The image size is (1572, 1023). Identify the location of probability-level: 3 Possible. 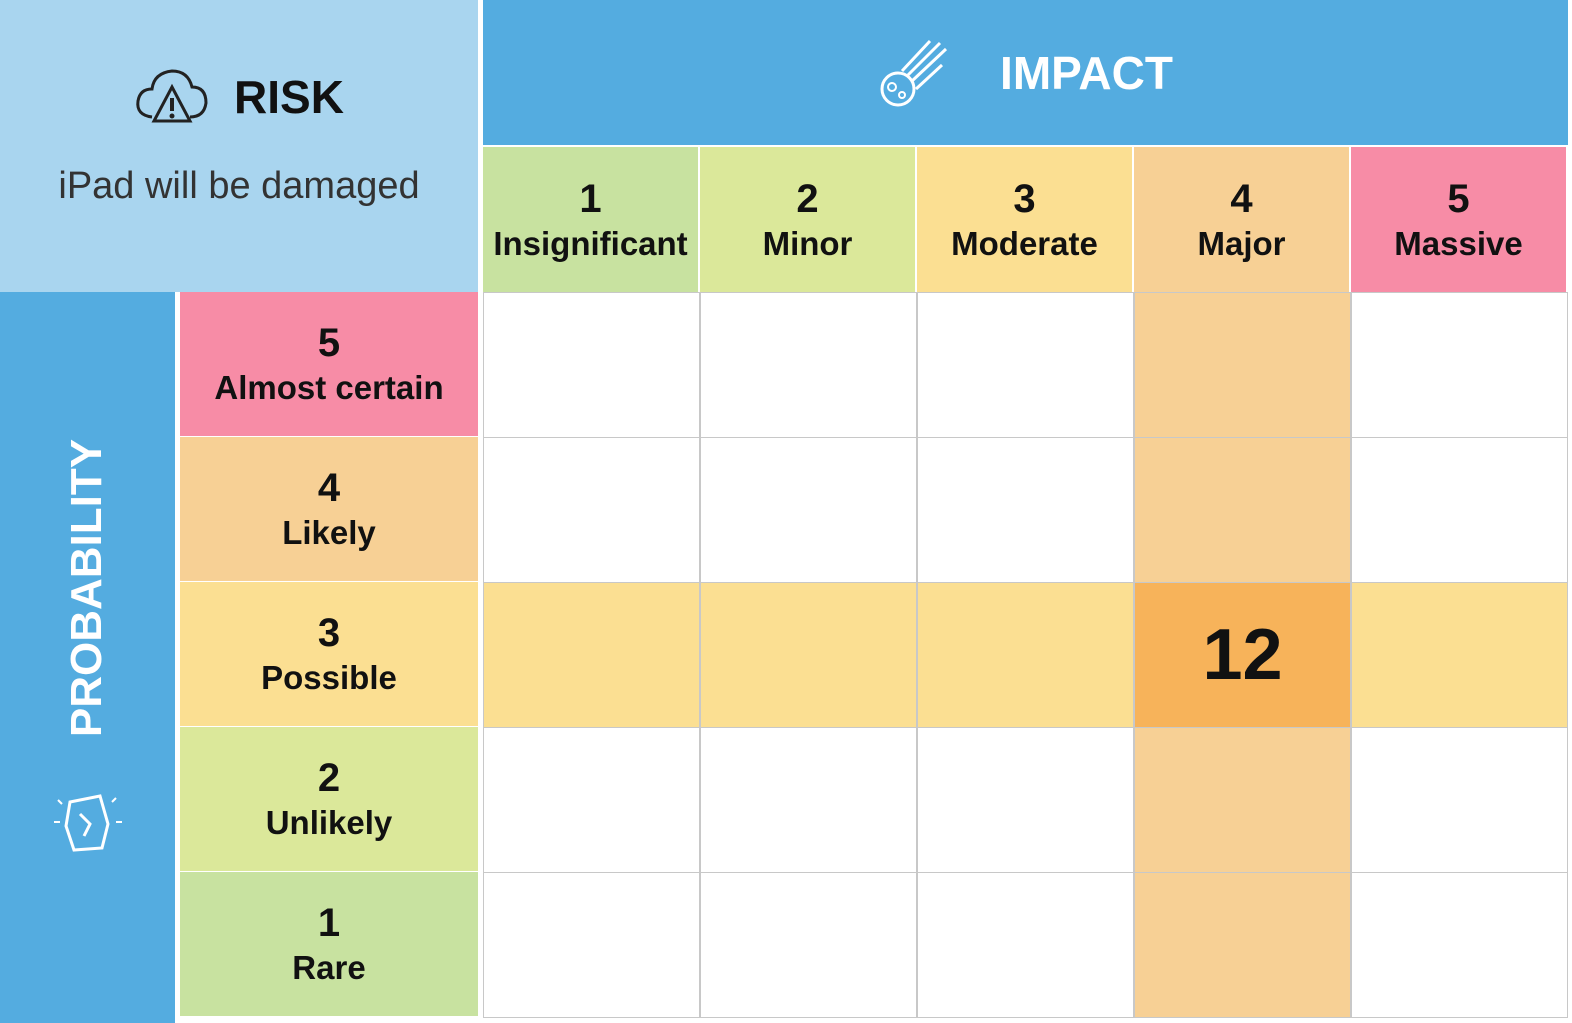
(329, 654).